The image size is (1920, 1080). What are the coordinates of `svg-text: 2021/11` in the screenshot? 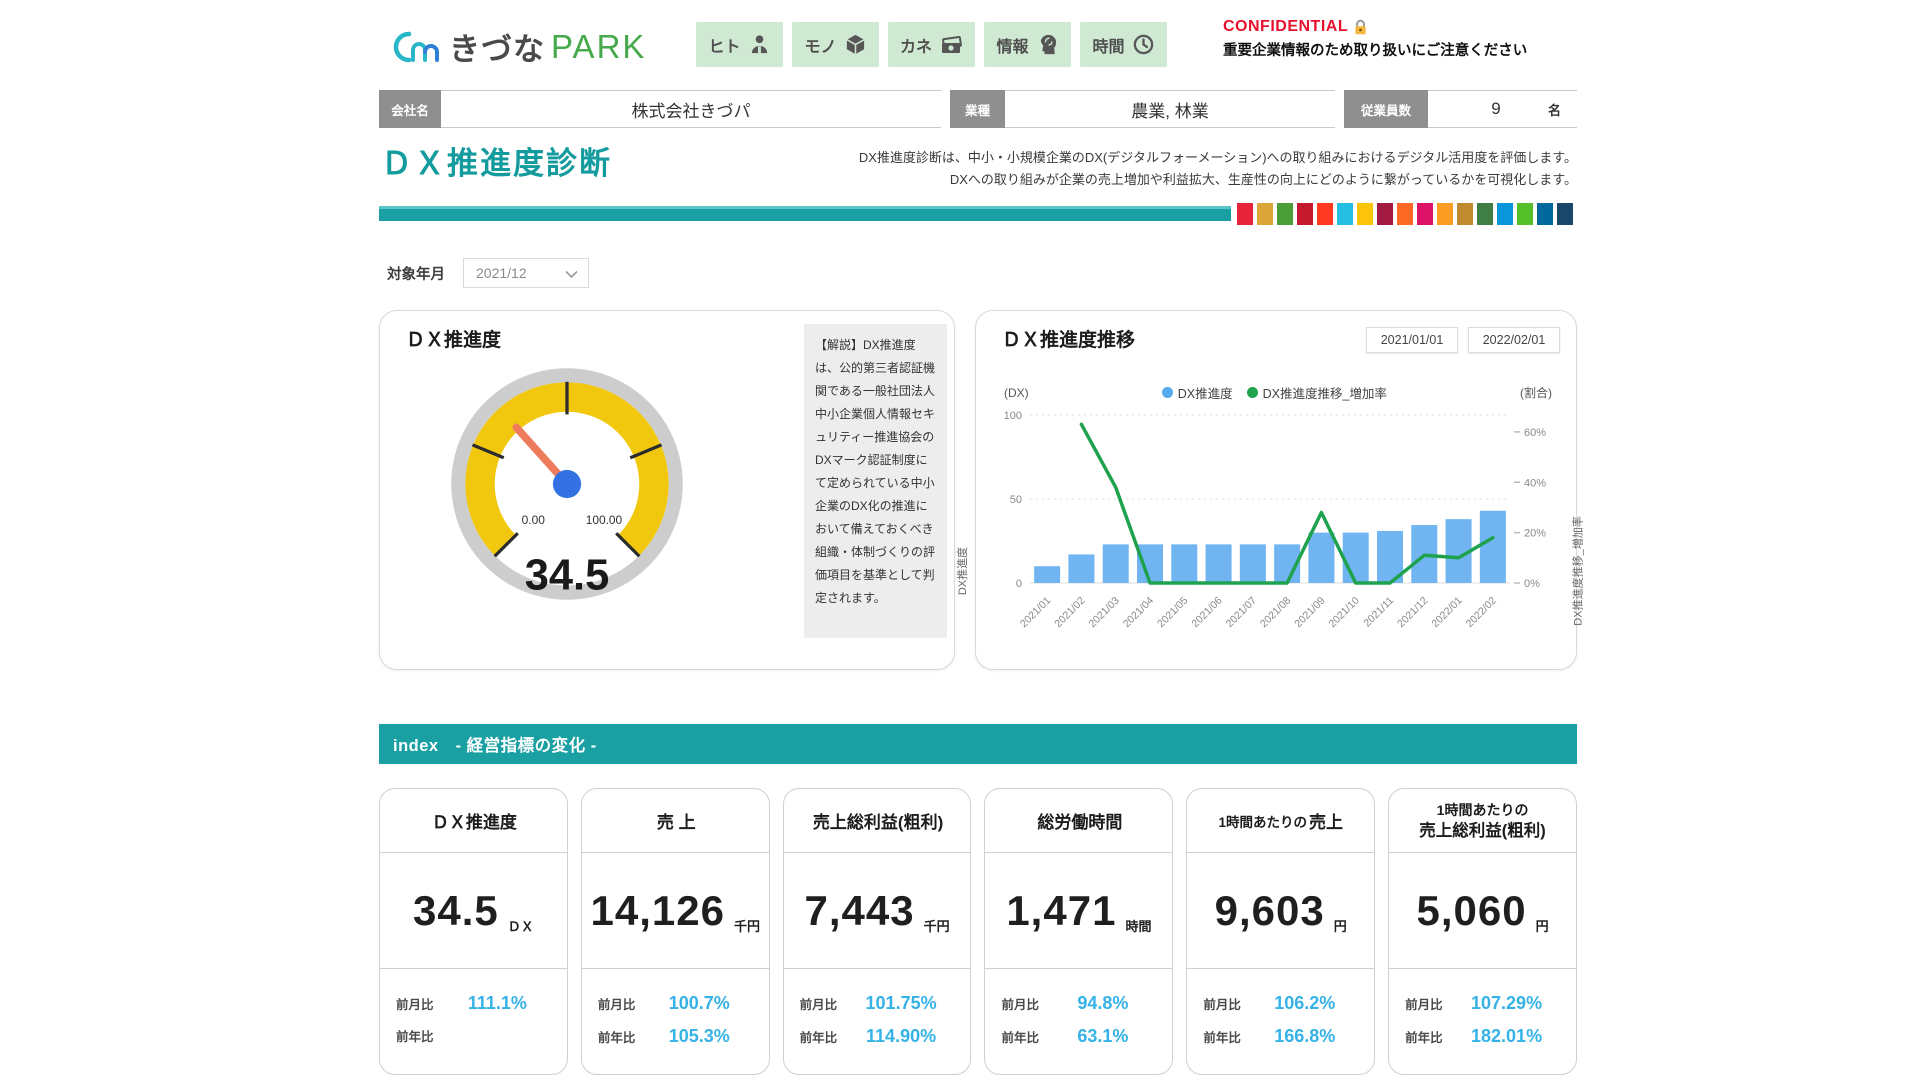 It's located at (1378, 612).